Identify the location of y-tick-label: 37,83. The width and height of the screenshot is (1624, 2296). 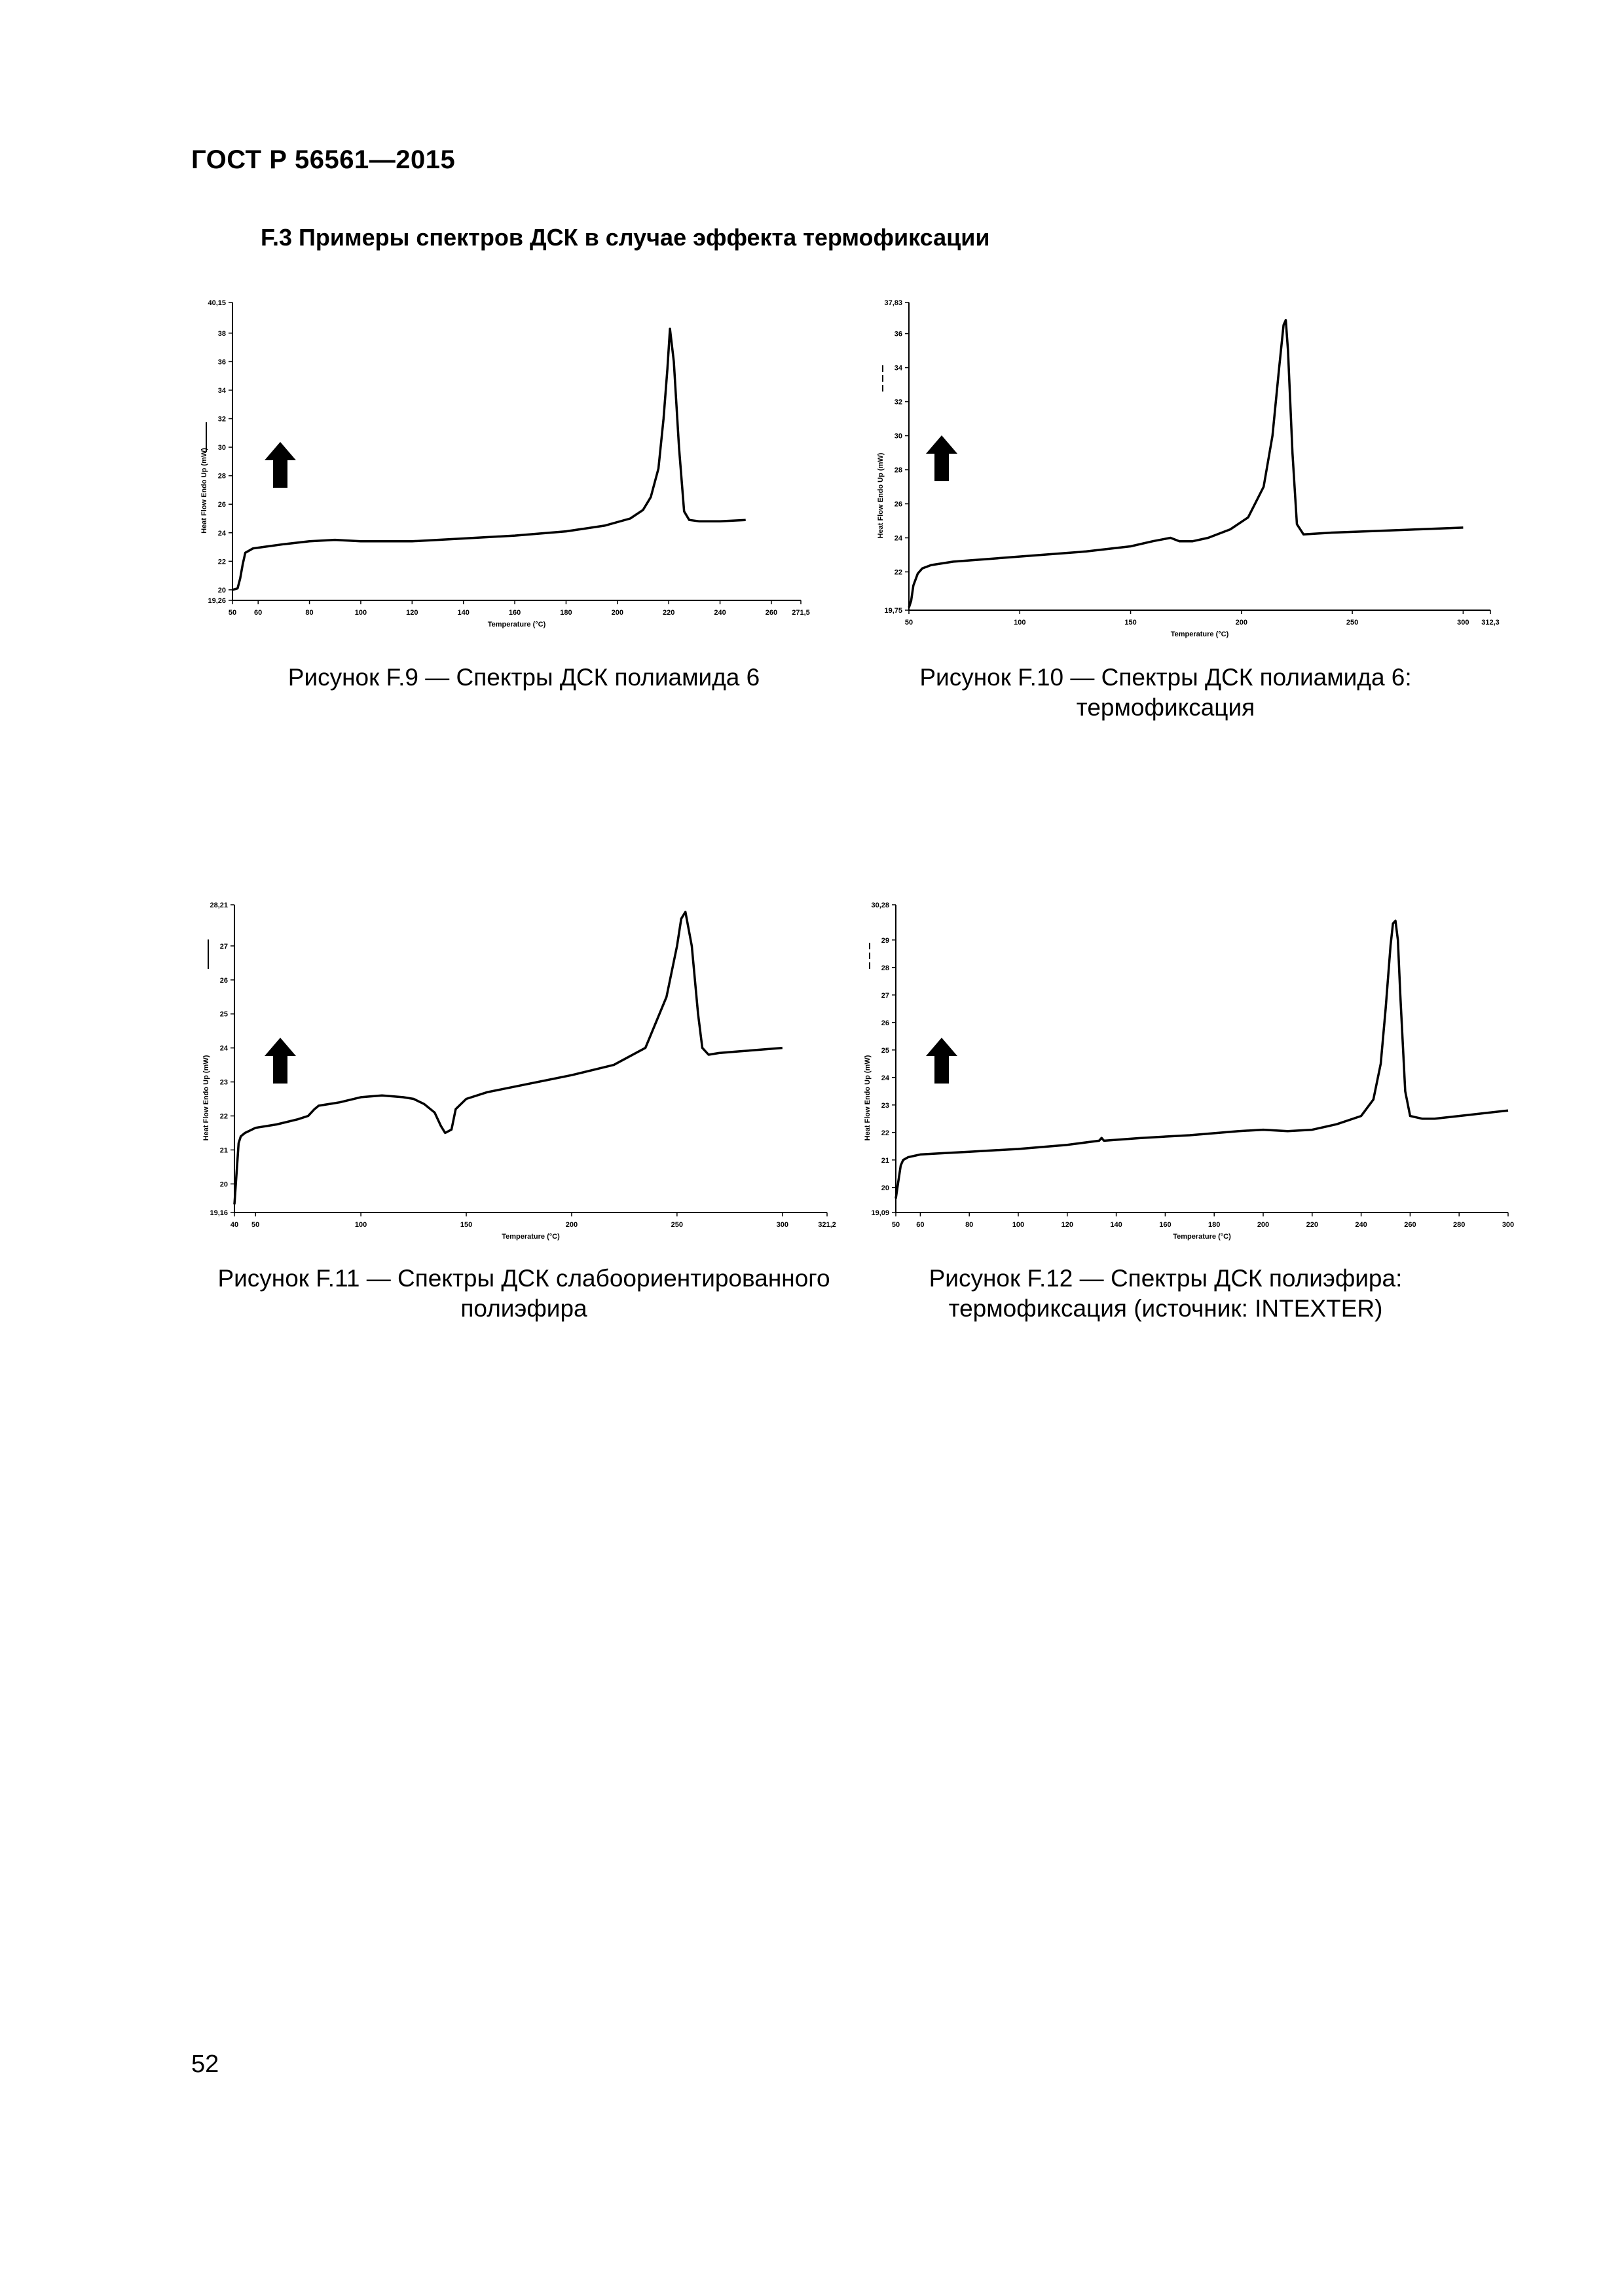
(893, 303).